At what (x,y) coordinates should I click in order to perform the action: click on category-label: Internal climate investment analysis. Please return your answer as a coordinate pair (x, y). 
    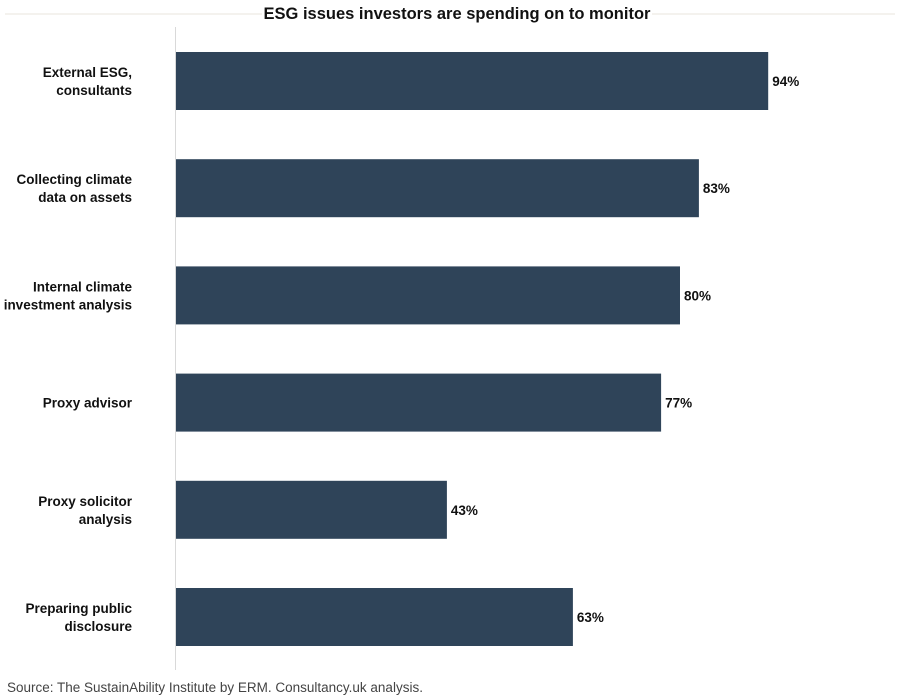
    Looking at the image, I should click on (68, 295).